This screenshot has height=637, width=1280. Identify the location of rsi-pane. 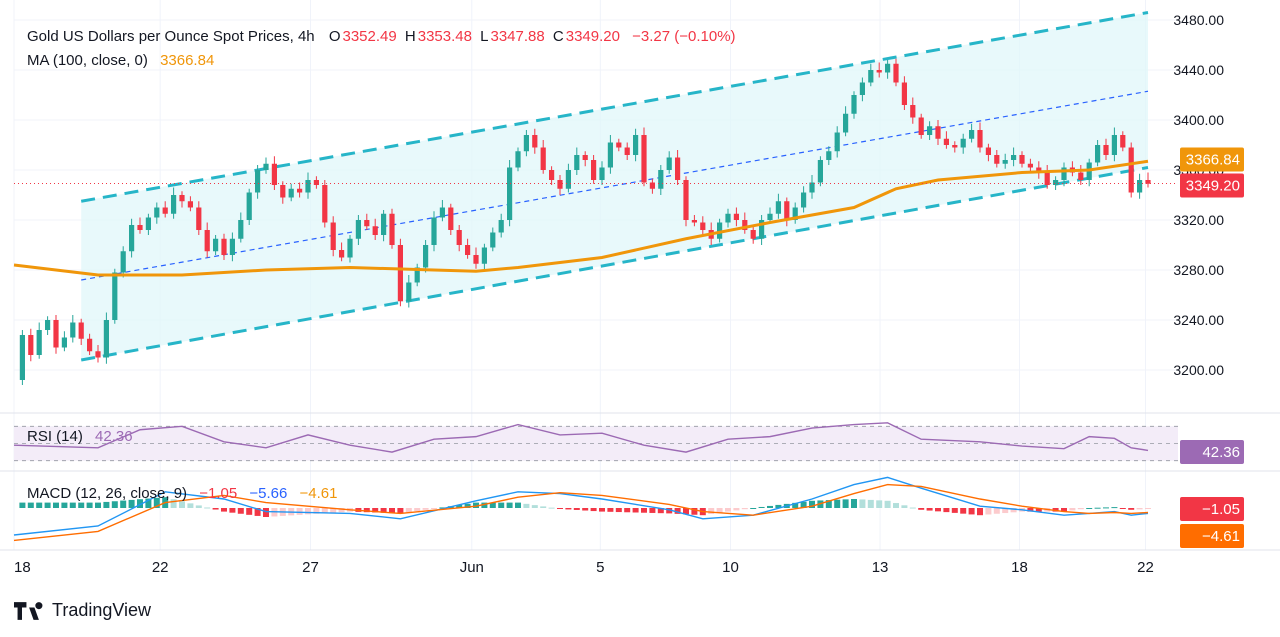
(640, 437).